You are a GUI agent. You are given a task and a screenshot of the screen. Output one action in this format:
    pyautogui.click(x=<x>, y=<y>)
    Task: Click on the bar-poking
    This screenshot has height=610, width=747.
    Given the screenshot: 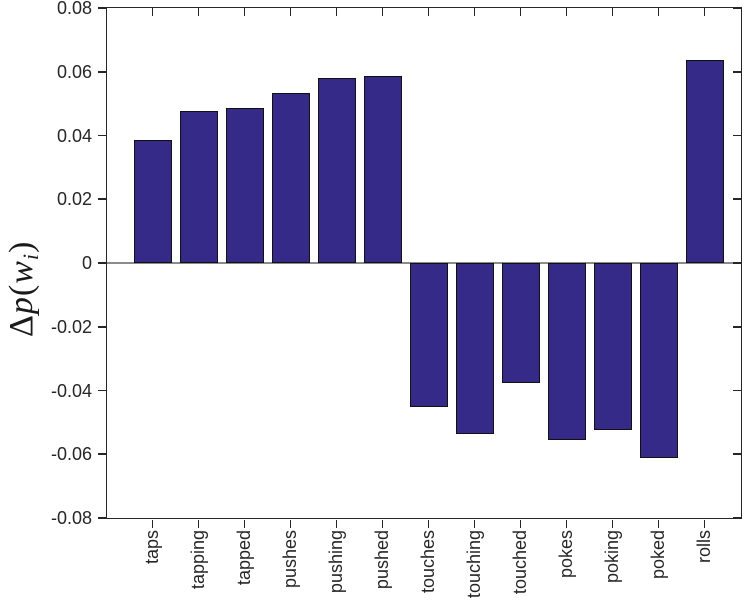 What is the action you would take?
    pyautogui.click(x=612, y=347)
    